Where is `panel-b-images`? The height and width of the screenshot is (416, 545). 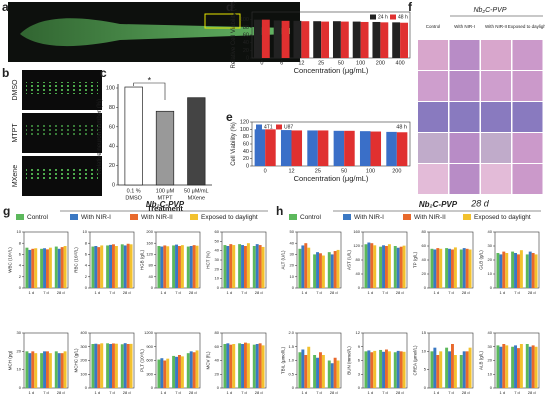
panel-b-images is located at coordinates (62, 133).